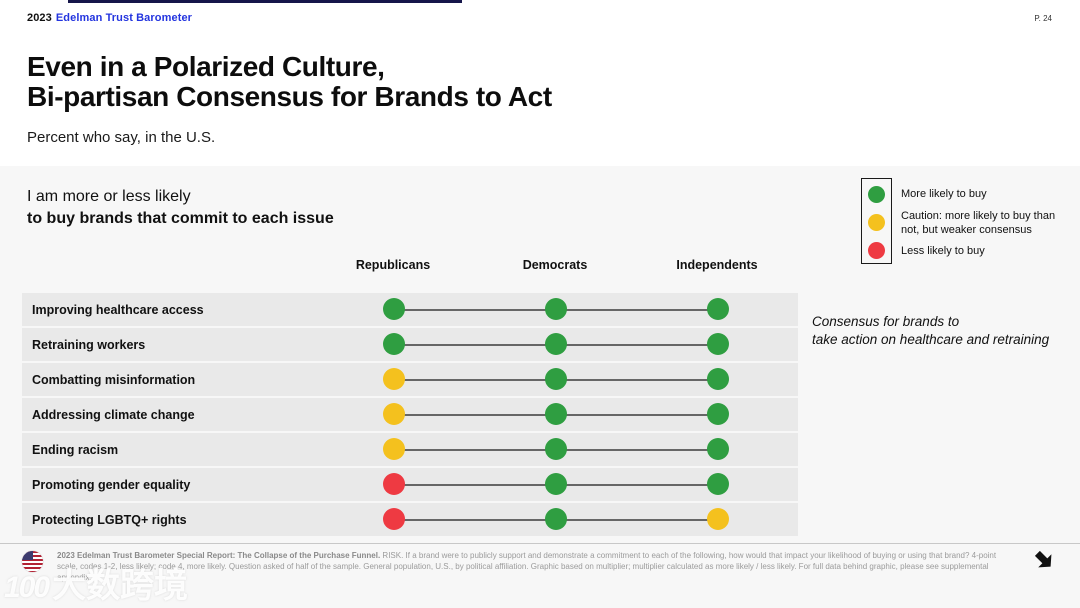 The width and height of the screenshot is (1080, 608). Describe the element at coordinates (27, 555) in the screenshot. I see `us-flag-canton` at that location.